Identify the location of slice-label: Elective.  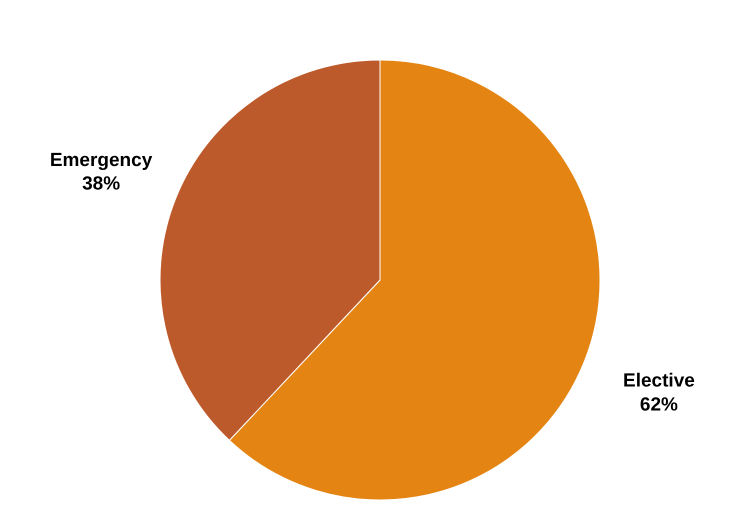
(659, 381).